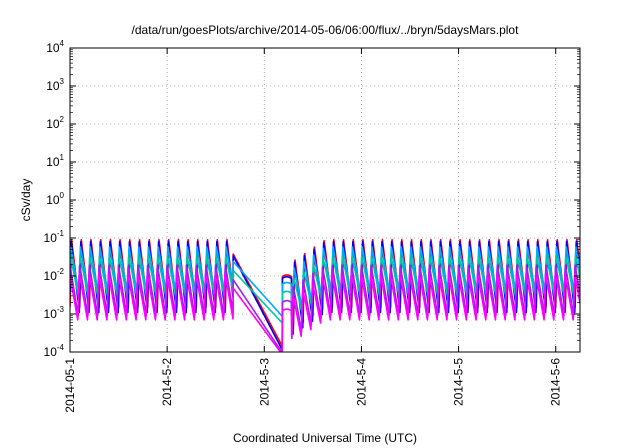 This screenshot has height=448, width=640. I want to click on y-tick-label: 10³, so click(55, 85).